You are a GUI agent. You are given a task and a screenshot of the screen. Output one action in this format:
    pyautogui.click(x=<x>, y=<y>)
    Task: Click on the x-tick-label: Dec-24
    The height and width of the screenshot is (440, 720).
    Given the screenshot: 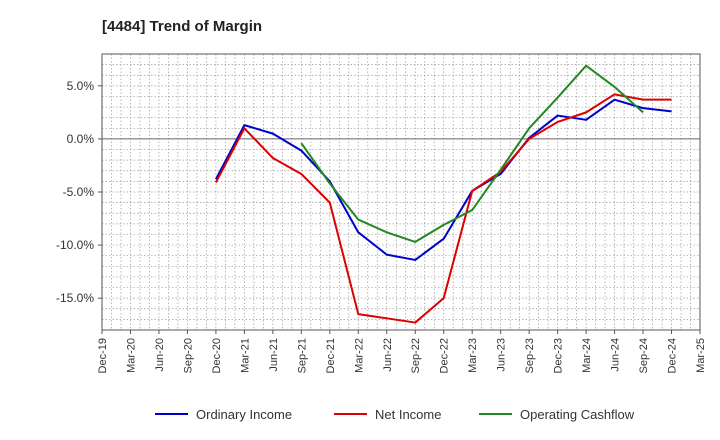 What is the action you would take?
    pyautogui.click(x=673, y=355)
    